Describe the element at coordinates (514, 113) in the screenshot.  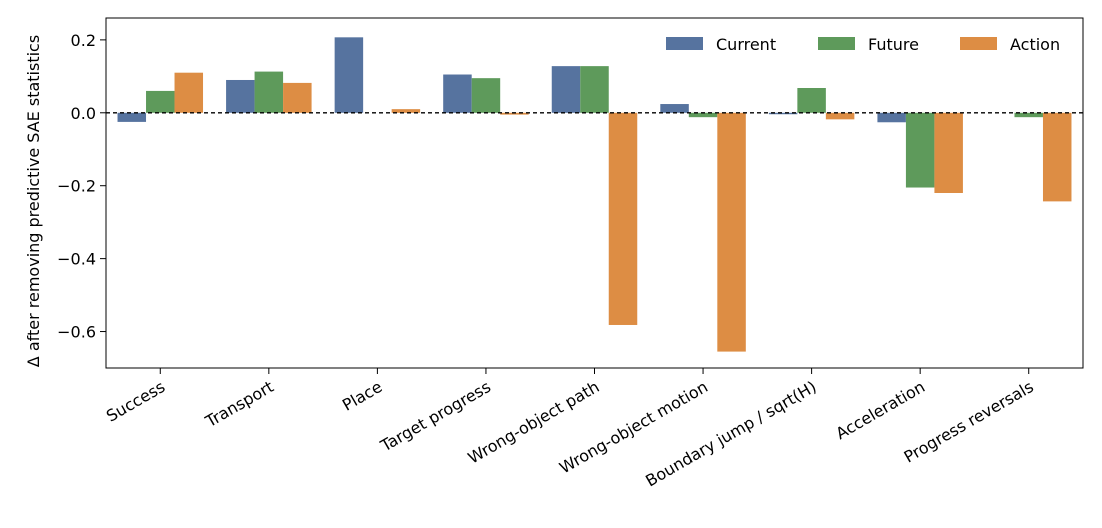
I see `bar-action-target-progress` at that location.